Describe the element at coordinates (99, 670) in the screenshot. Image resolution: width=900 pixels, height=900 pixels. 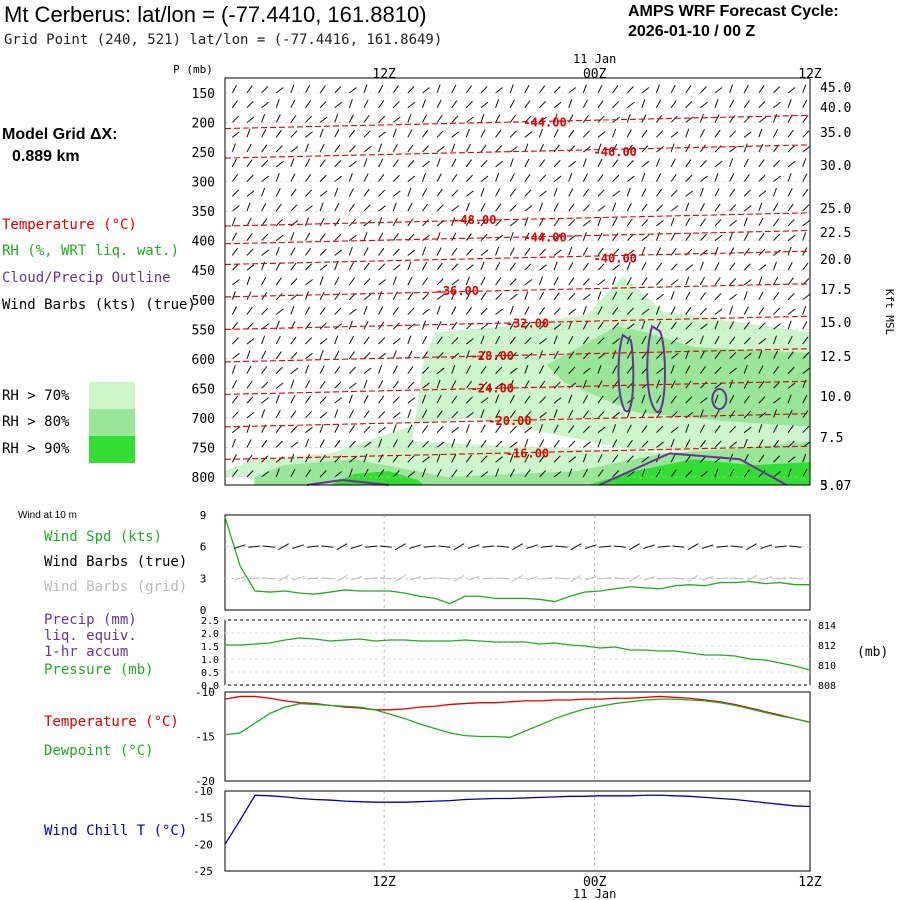
I see `pressure-label: Pressure (mb)` at that location.